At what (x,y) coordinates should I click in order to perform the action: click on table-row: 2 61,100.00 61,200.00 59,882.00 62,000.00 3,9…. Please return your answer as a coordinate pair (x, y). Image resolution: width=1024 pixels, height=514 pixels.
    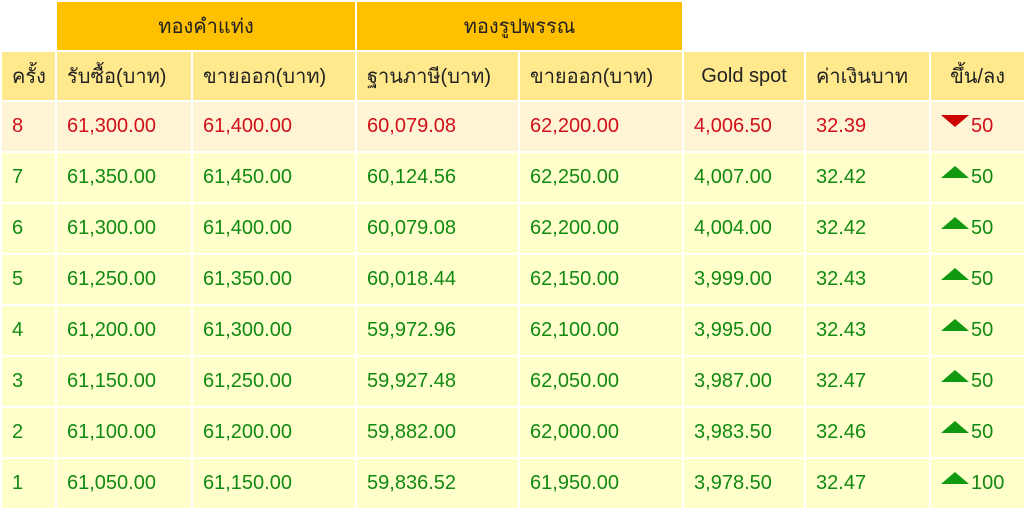
    Looking at the image, I should click on (512, 432).